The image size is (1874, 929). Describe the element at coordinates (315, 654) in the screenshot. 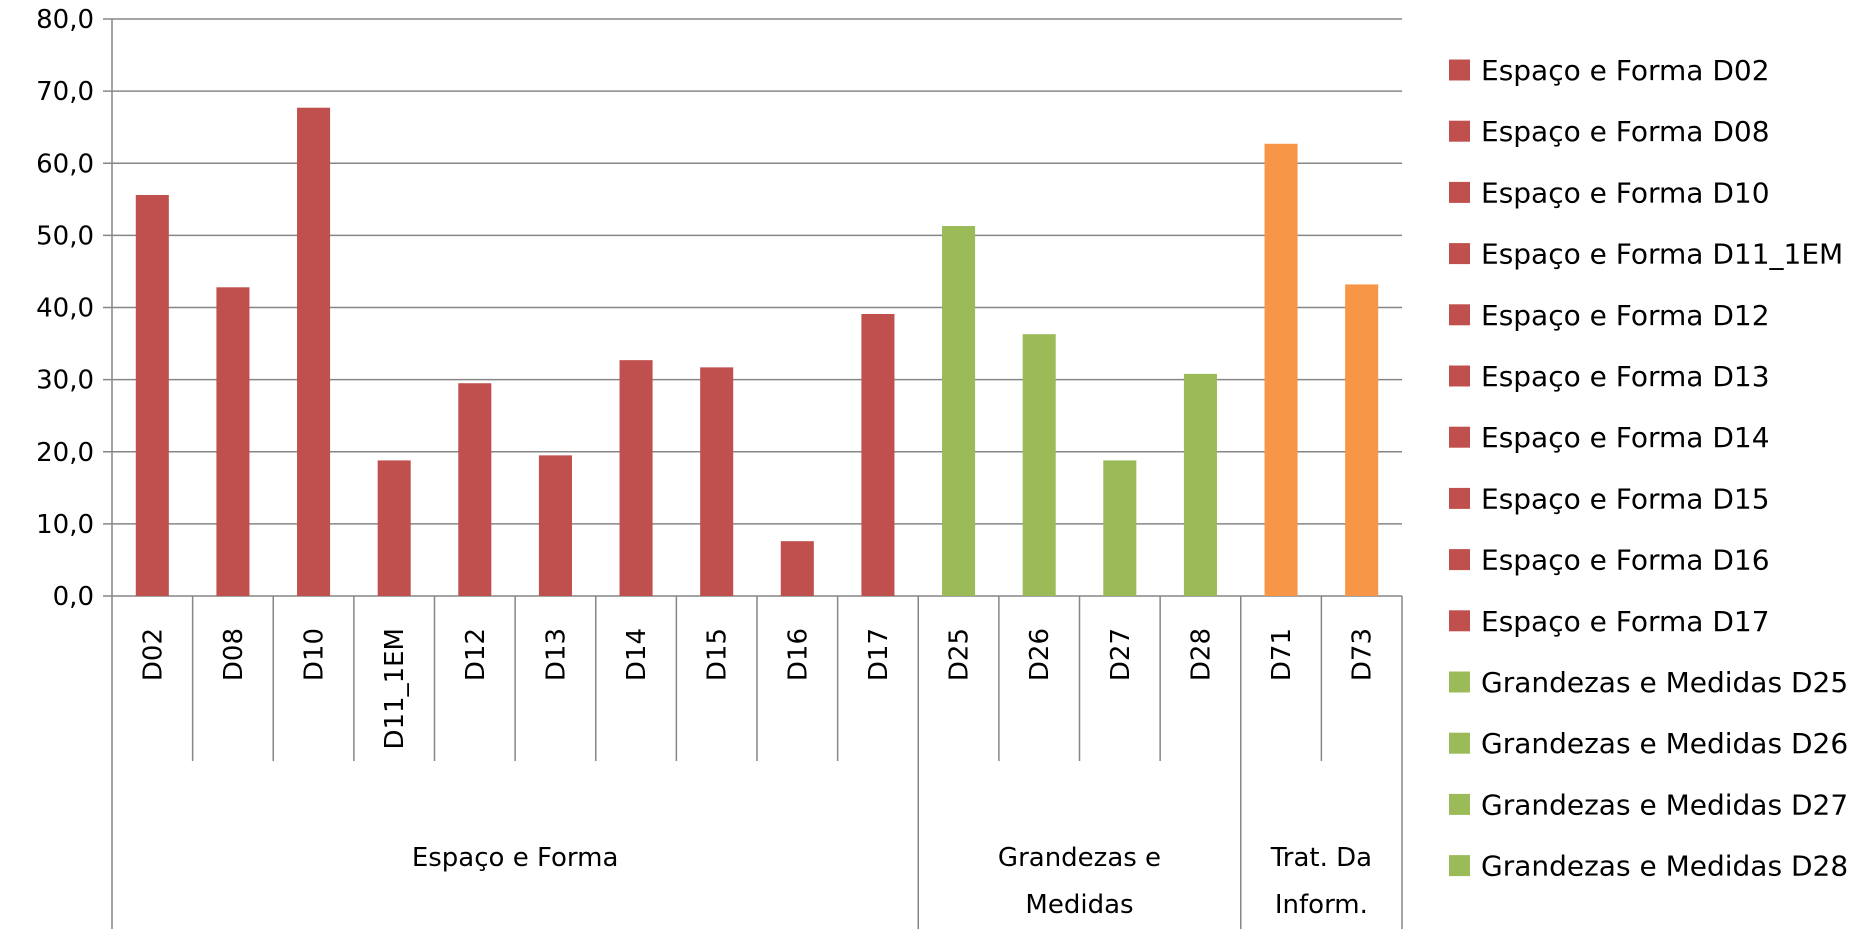

I see `category-label: D10` at that location.